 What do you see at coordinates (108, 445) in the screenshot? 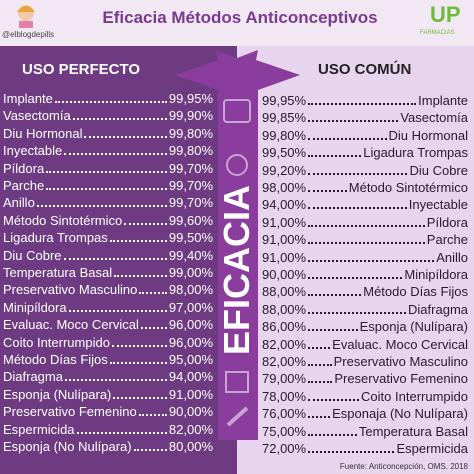
I see `table-row: Esponja (No Nulípara) 80,00%` at bounding box center [108, 445].